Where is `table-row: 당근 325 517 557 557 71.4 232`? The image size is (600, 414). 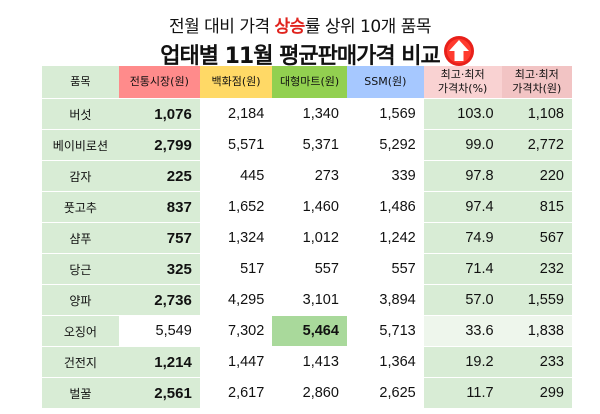
table-row: 당근 325 517 557 557 71.4 232 is located at coordinates (307, 269).